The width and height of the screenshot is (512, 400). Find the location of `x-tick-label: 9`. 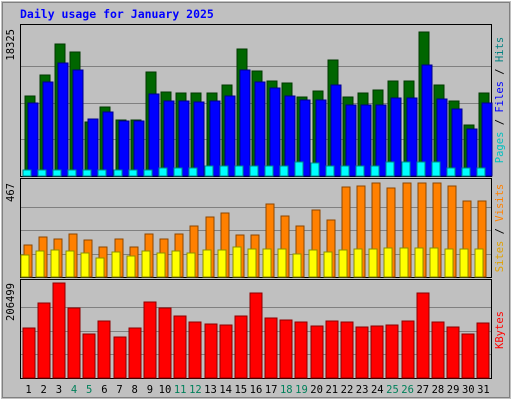

x-tick-label: 9 is located at coordinates (150, 390).